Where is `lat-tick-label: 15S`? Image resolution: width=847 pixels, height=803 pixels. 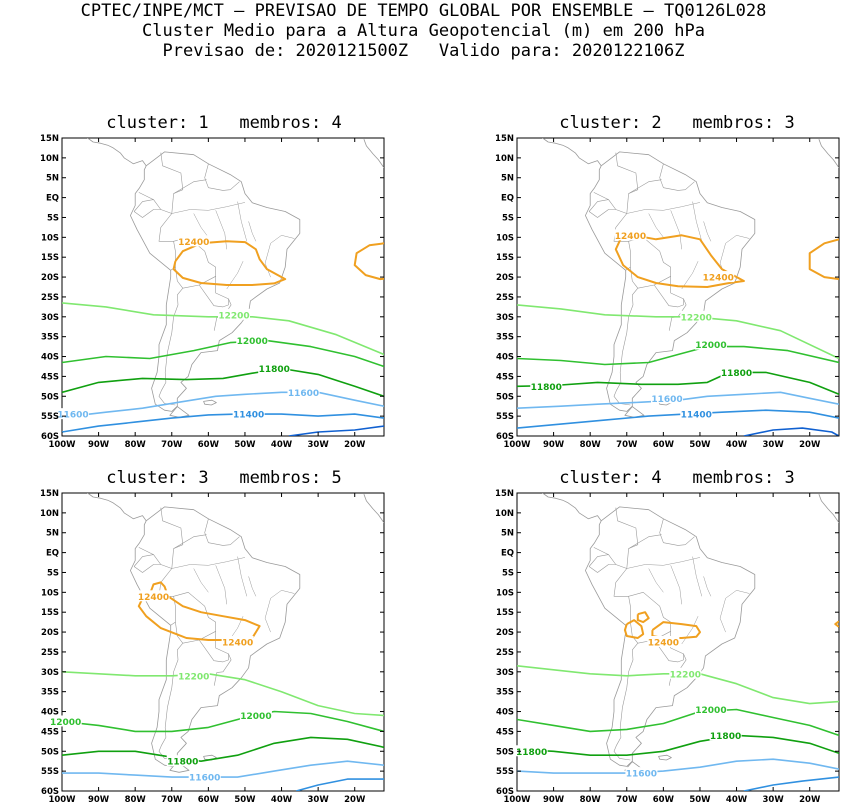 lat-tick-label: 15S is located at coordinates (505, 613).